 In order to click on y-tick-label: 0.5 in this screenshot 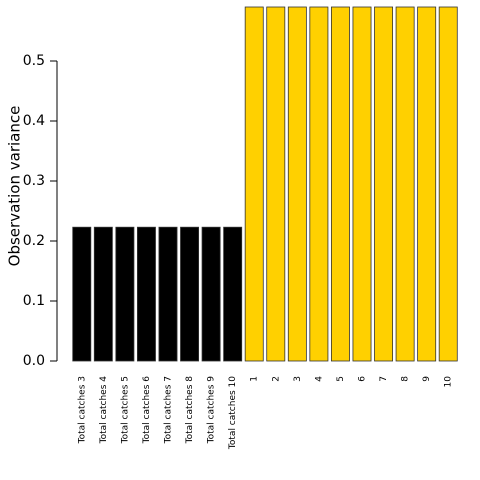, I will do `click(34, 61)`.